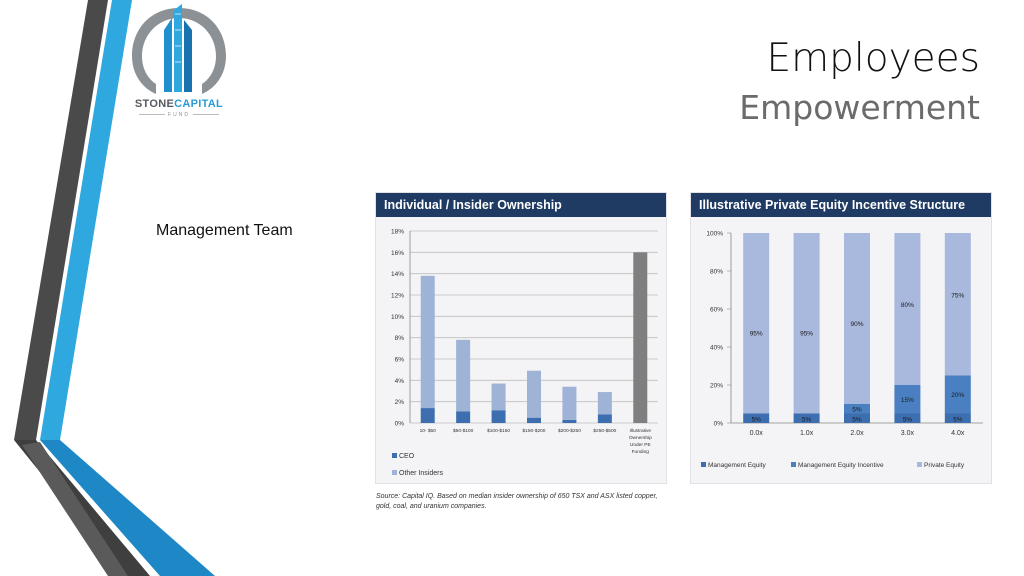 Image resolution: width=1024 pixels, height=576 pixels. Describe the element at coordinates (407, 456) in the screenshot. I see `legend-label-ceo: CEO` at that location.